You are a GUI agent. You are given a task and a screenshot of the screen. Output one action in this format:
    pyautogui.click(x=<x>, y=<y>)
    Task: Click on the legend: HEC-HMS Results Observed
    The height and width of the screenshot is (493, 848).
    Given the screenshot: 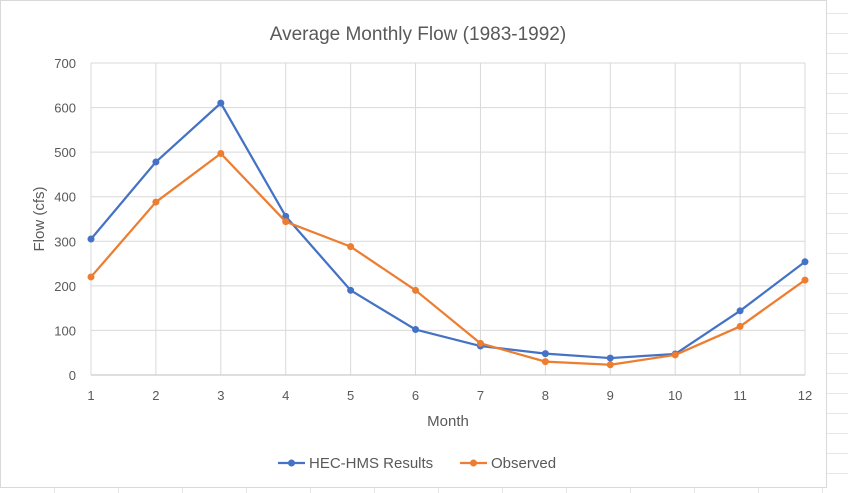 What is the action you would take?
    pyautogui.click(x=417, y=463)
    